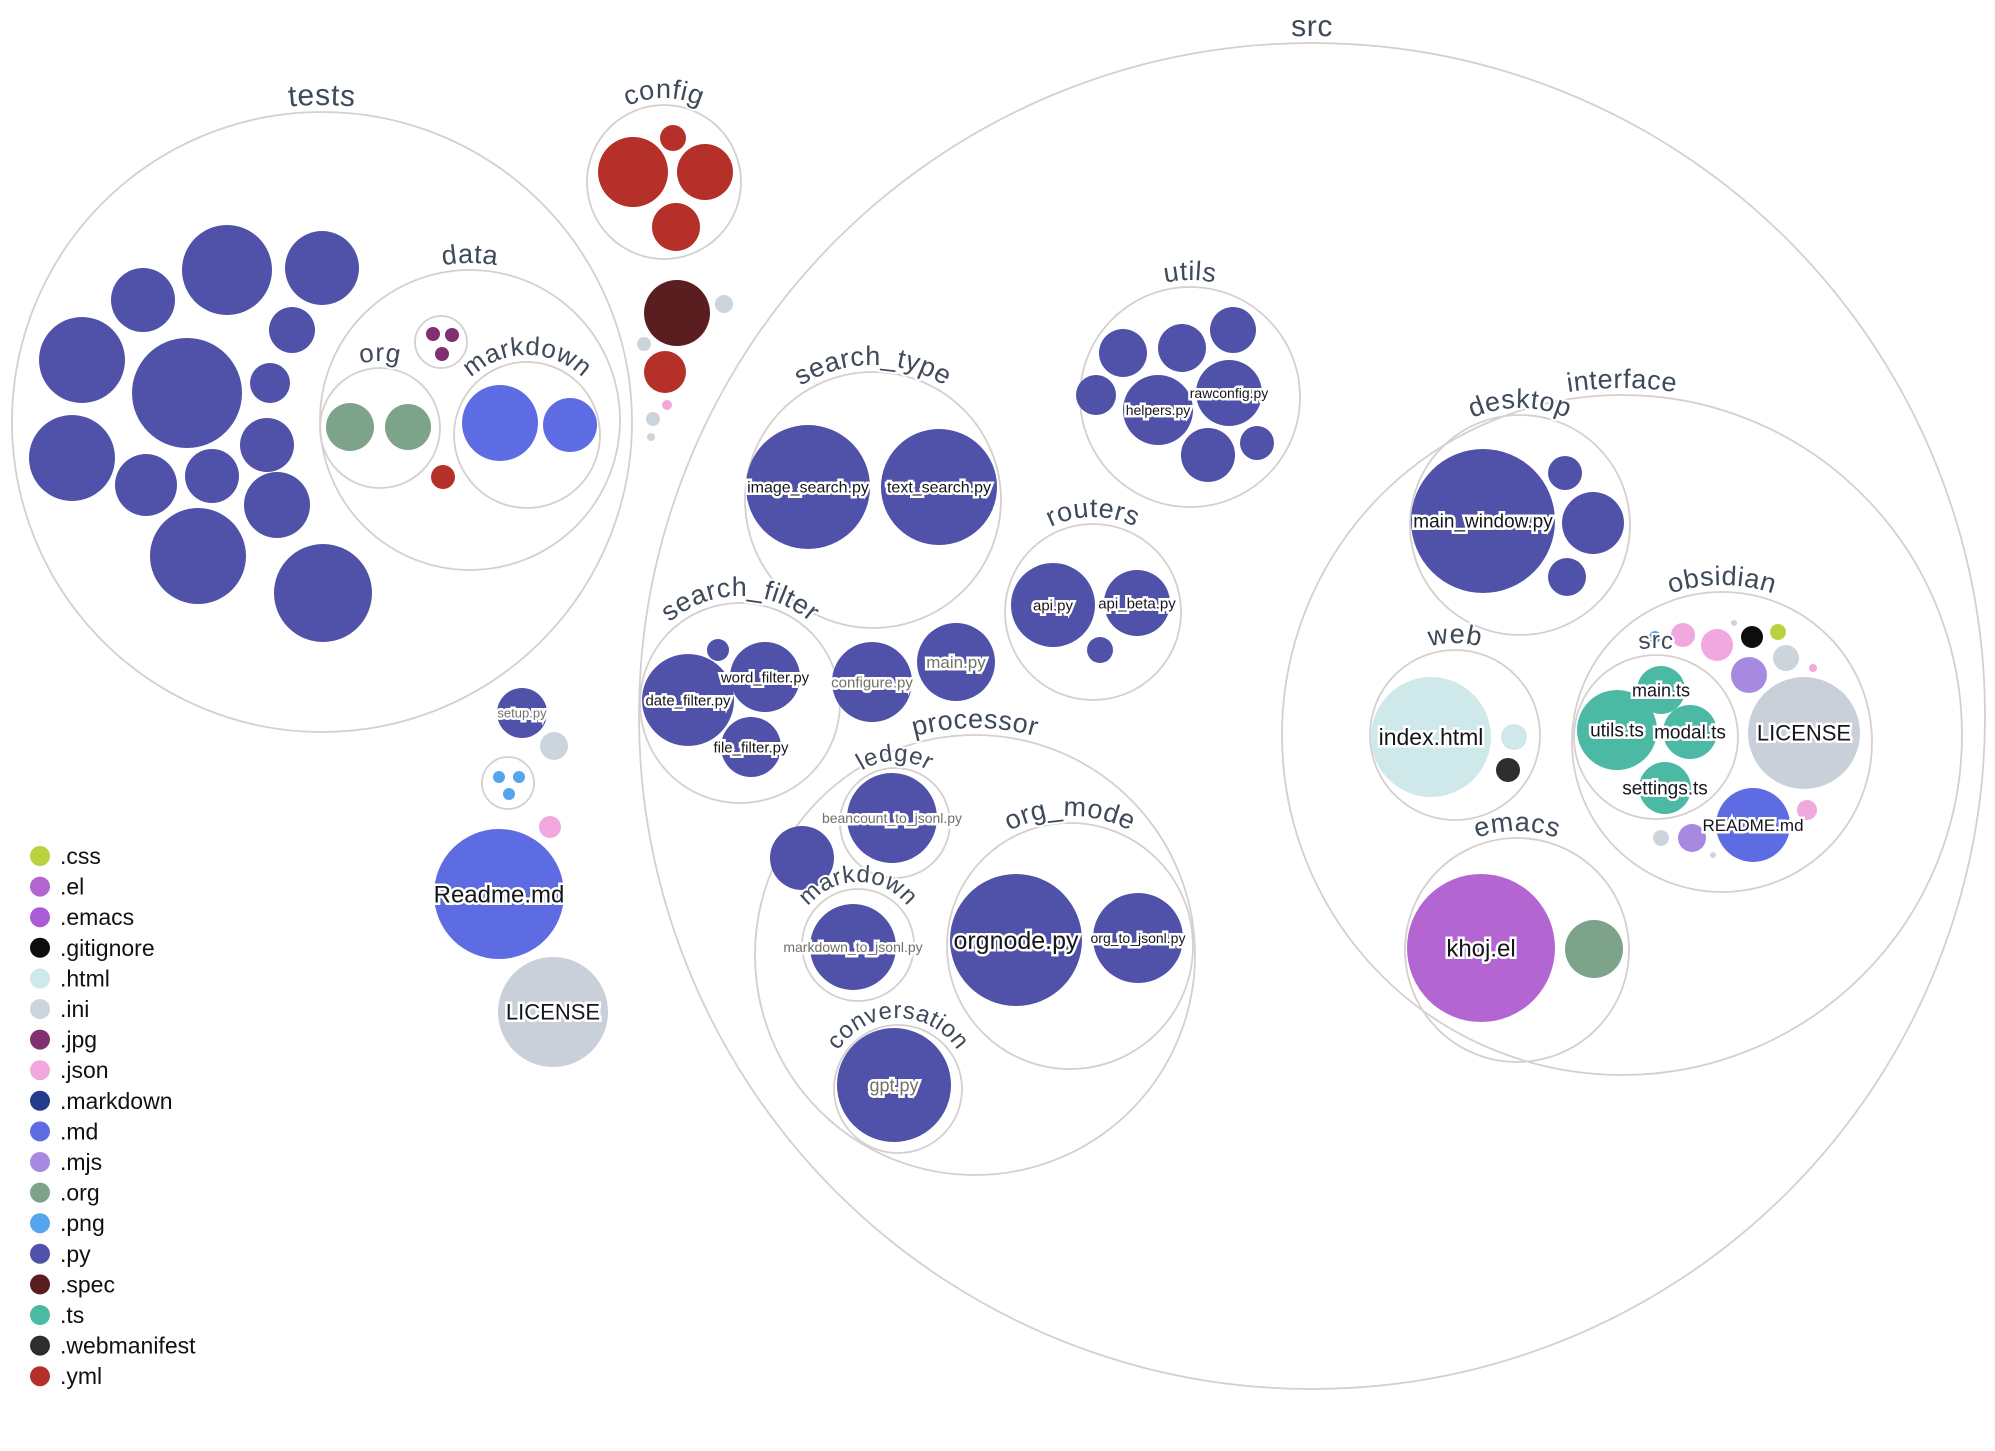  Describe the element at coordinates (146, 485) in the screenshot. I see `tests-py-10-file-circle` at that location.